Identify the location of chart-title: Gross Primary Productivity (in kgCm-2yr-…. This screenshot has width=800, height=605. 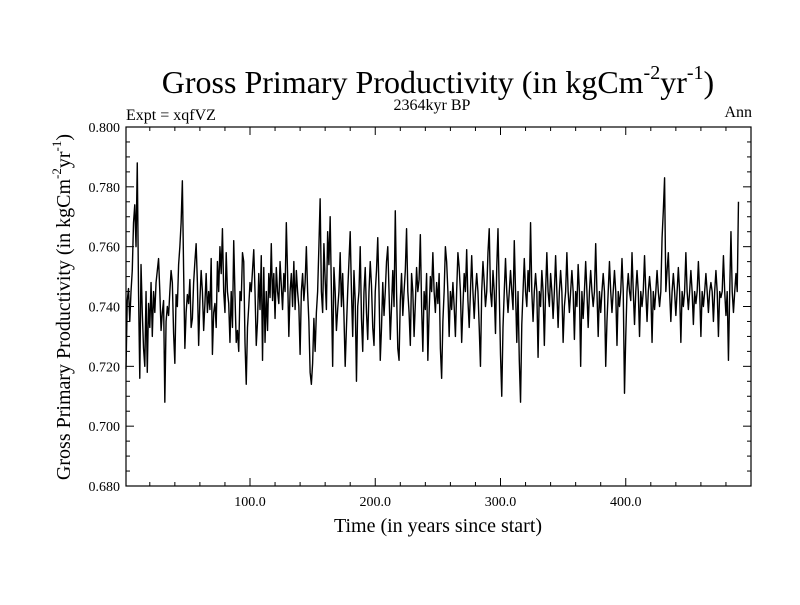
(438, 81).